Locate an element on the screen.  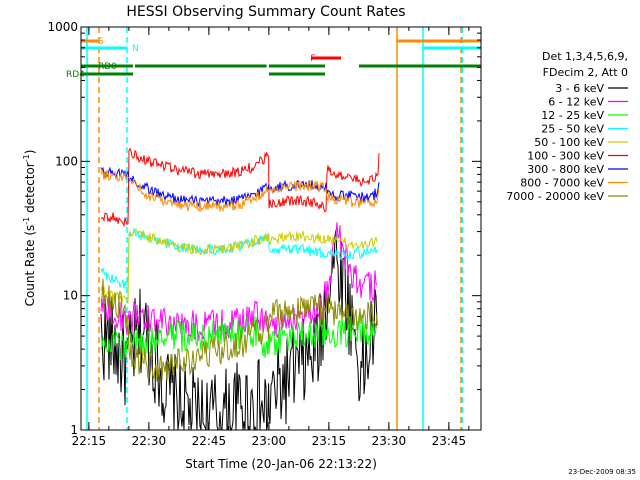
y-tick-label: 1000 is located at coordinates (62, 27).